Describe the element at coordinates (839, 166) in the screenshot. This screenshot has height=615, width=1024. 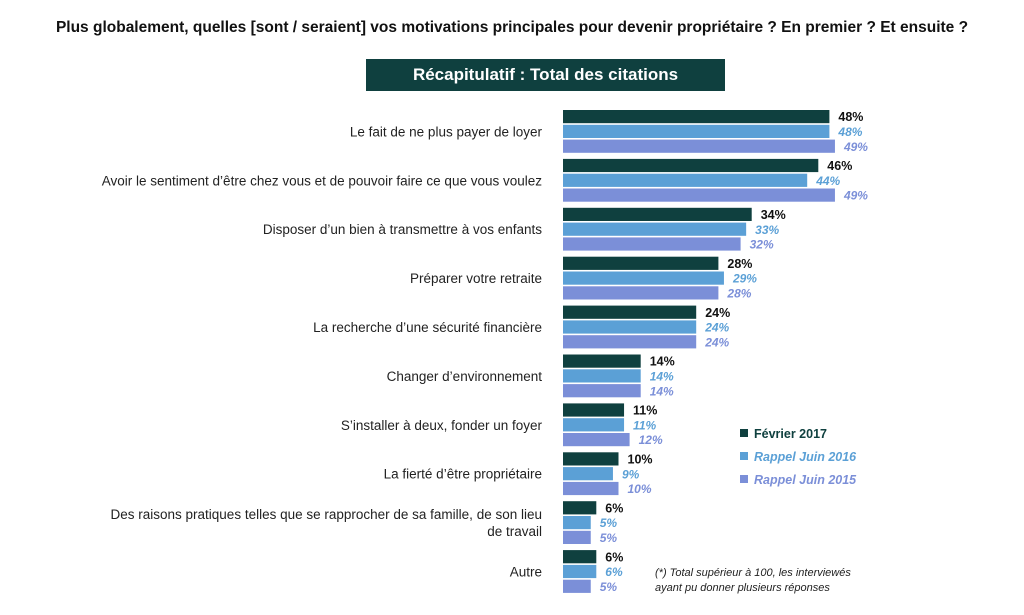
I see `data-label: 46%` at that location.